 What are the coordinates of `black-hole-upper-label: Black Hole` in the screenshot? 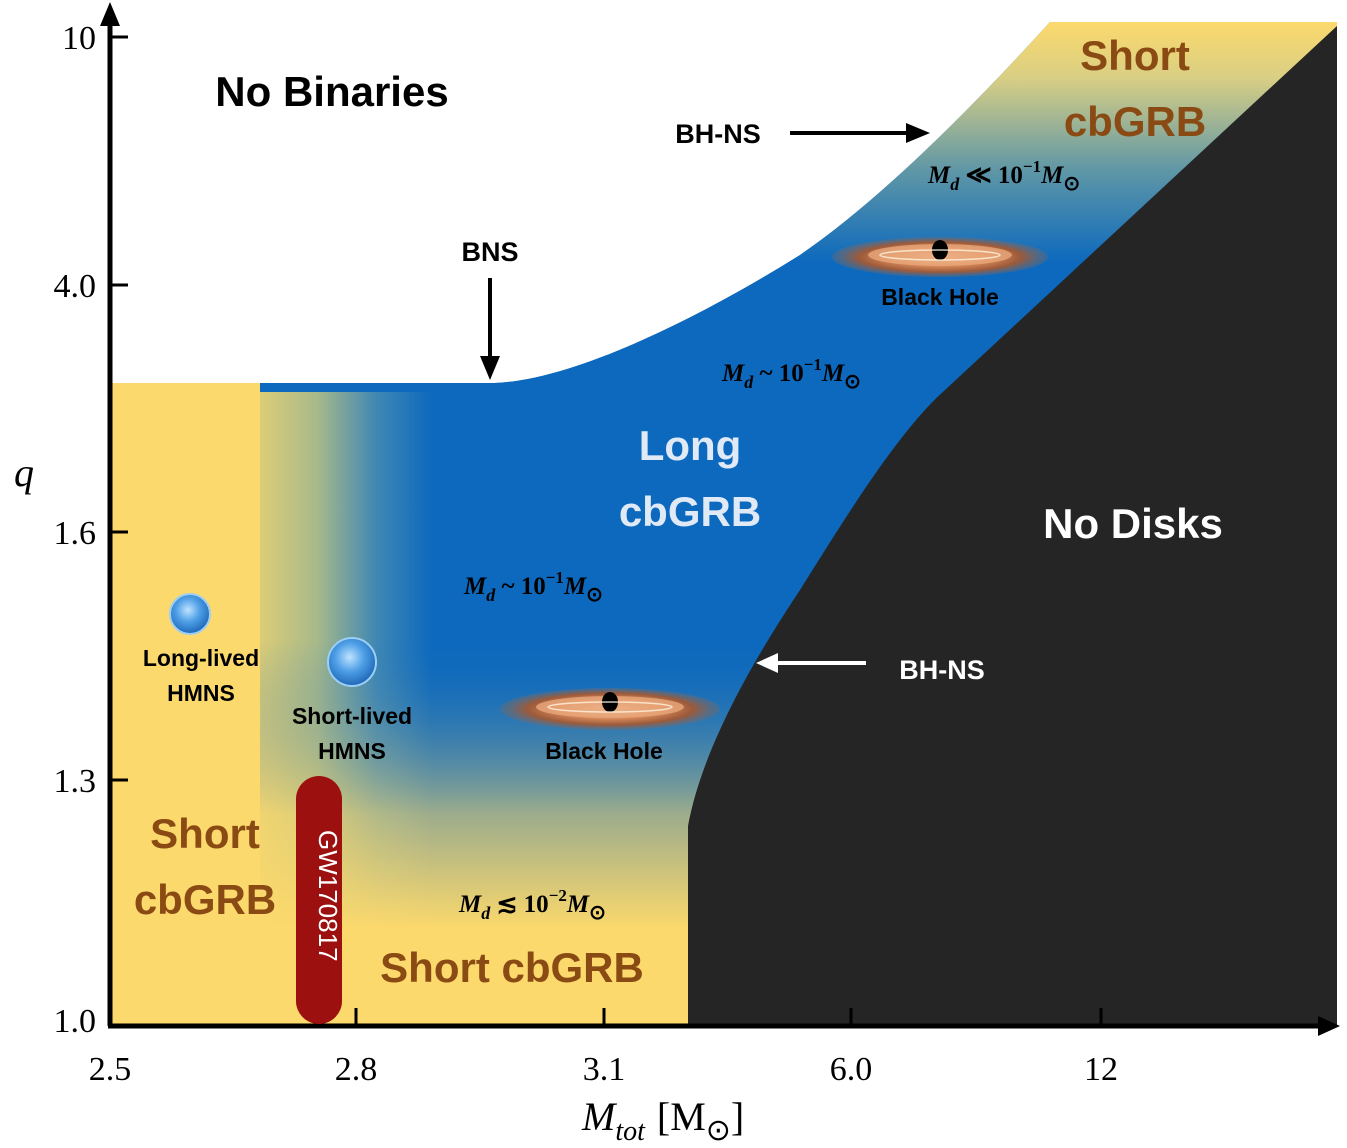 It's located at (940, 297).